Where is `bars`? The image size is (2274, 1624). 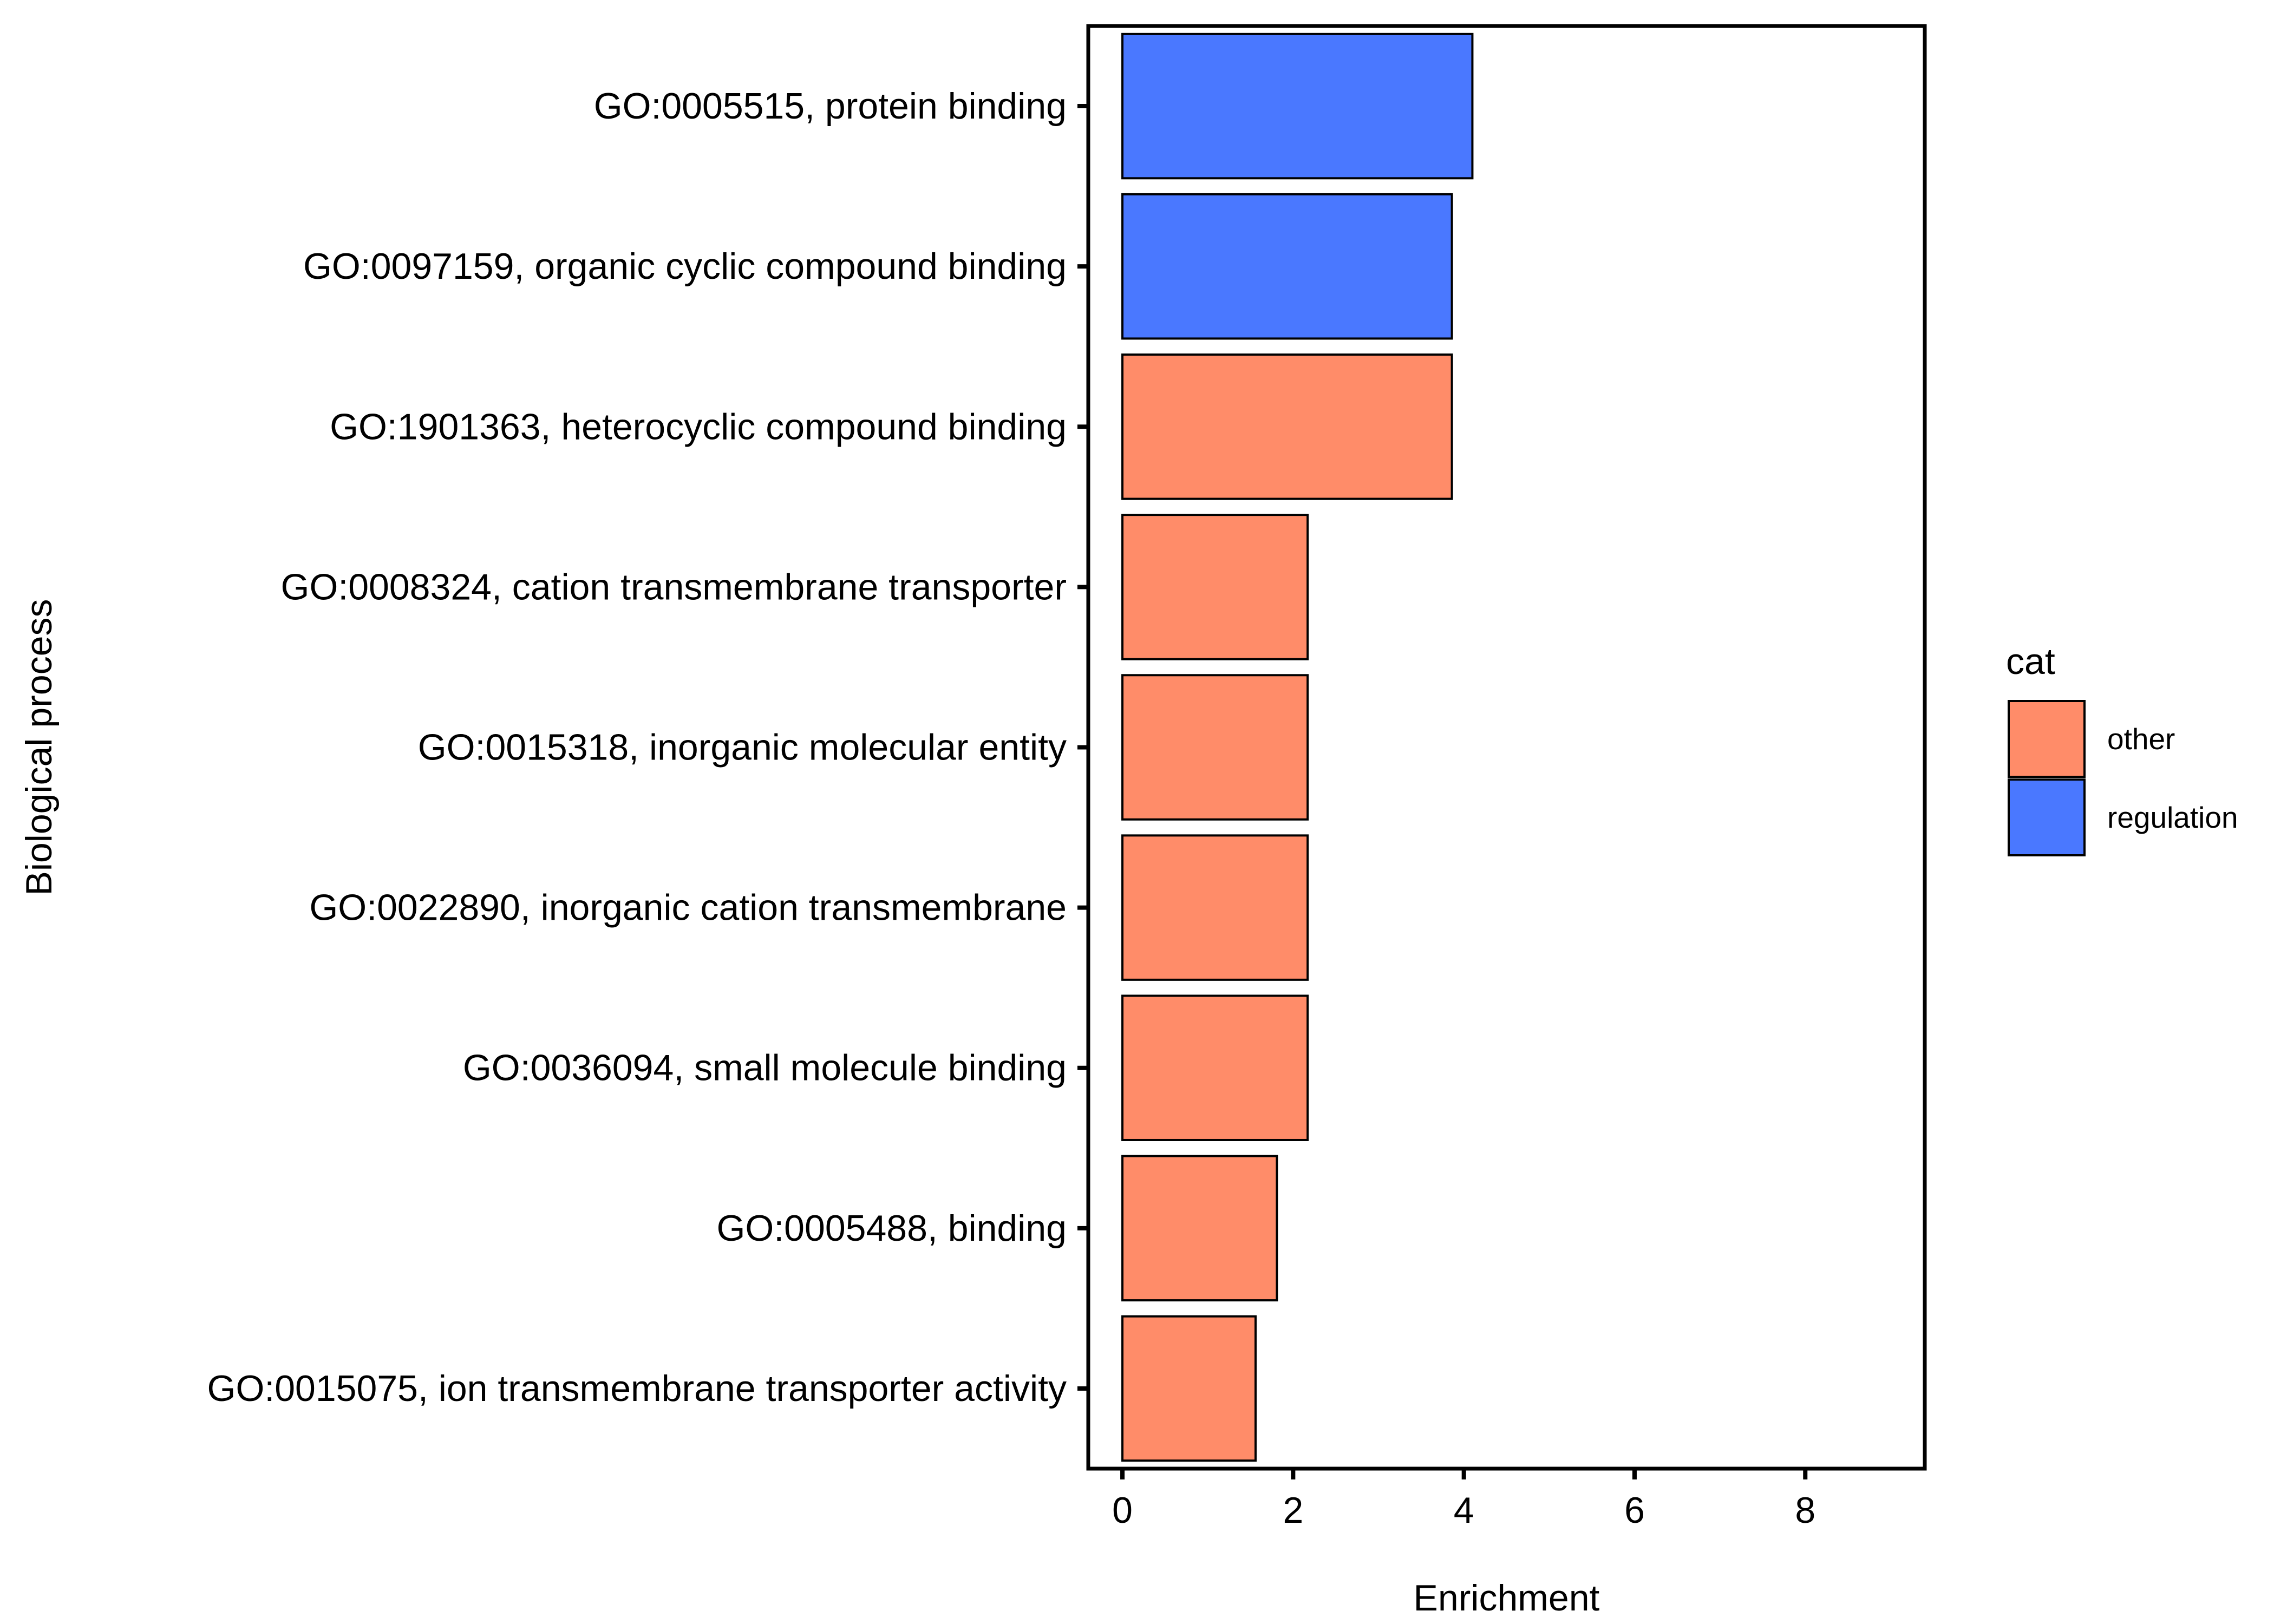 bars is located at coordinates (1298, 747).